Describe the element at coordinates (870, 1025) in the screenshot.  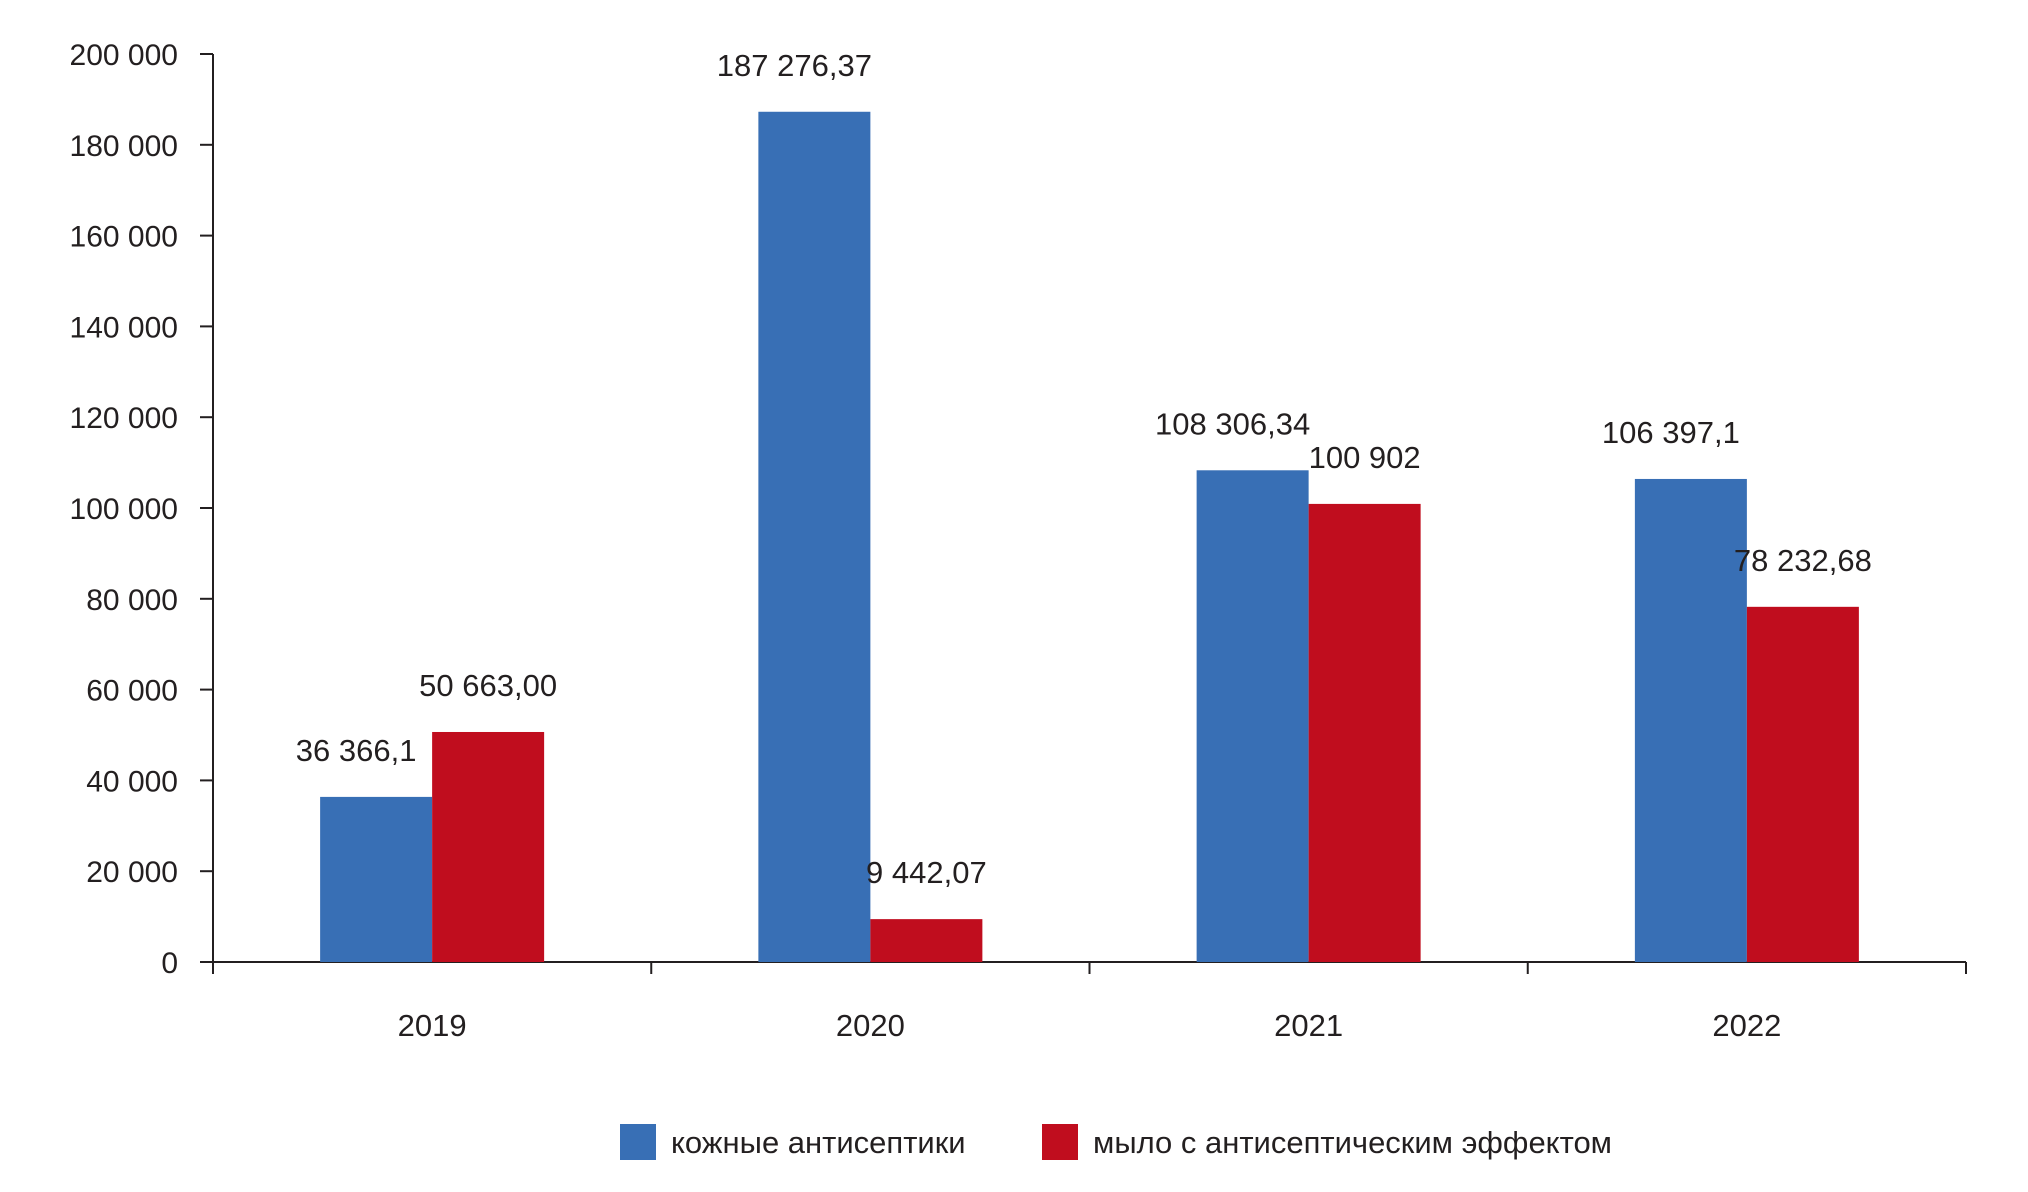
I see `x-tick-label: 2020` at that location.